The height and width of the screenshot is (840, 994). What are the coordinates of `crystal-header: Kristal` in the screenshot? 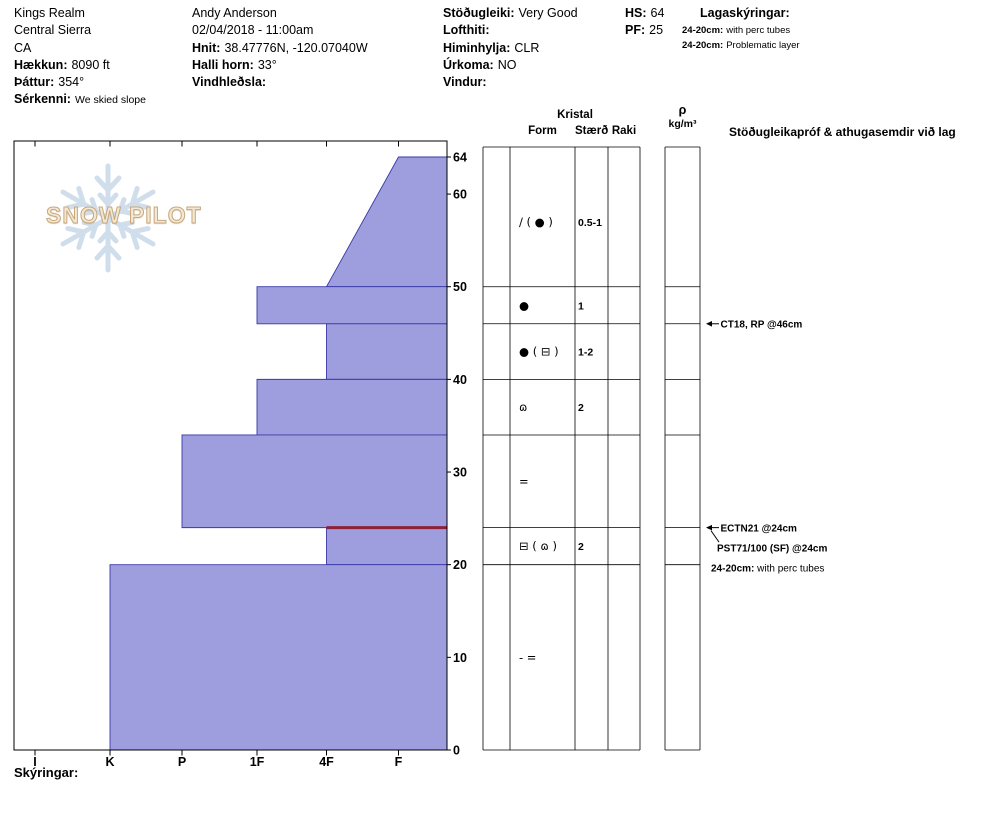 It's located at (575, 115).